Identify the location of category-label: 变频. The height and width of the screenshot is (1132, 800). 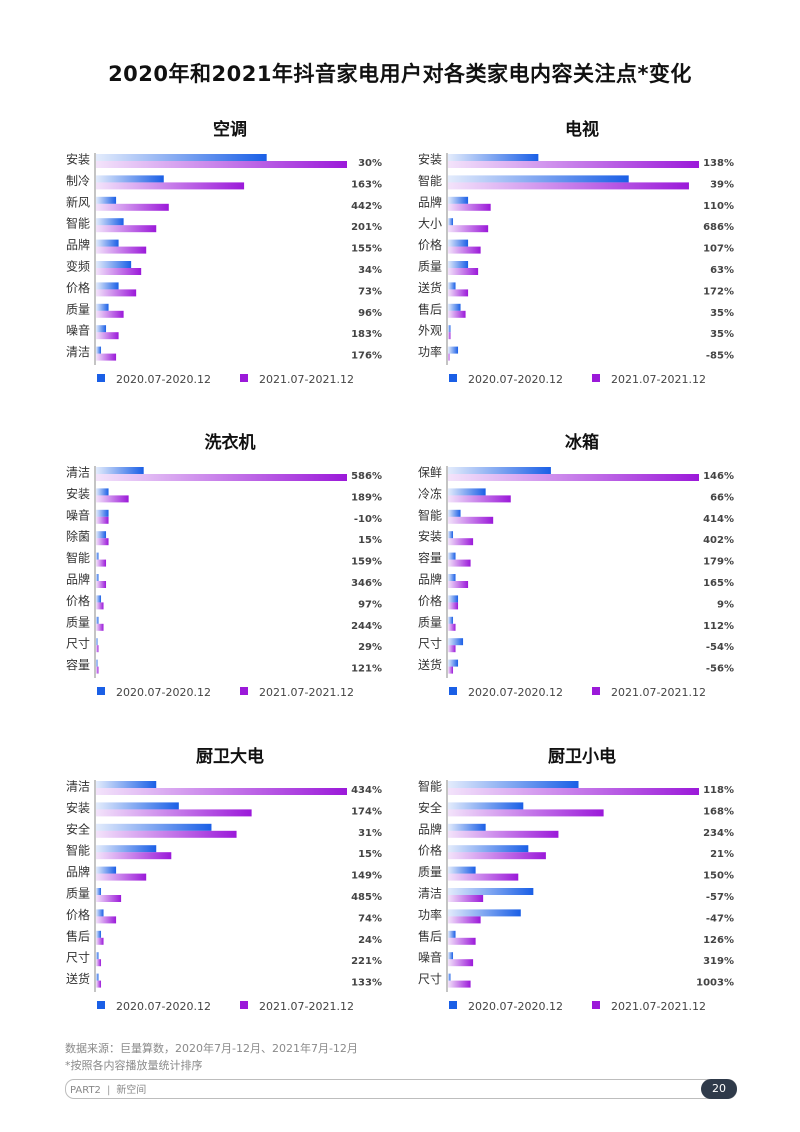
(78, 266).